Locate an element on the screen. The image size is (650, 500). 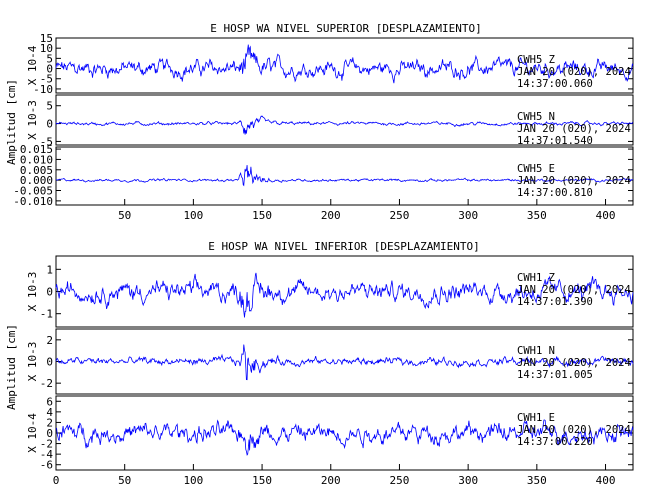
time-label: 14:37:01.390 is located at coordinates (555, 302).